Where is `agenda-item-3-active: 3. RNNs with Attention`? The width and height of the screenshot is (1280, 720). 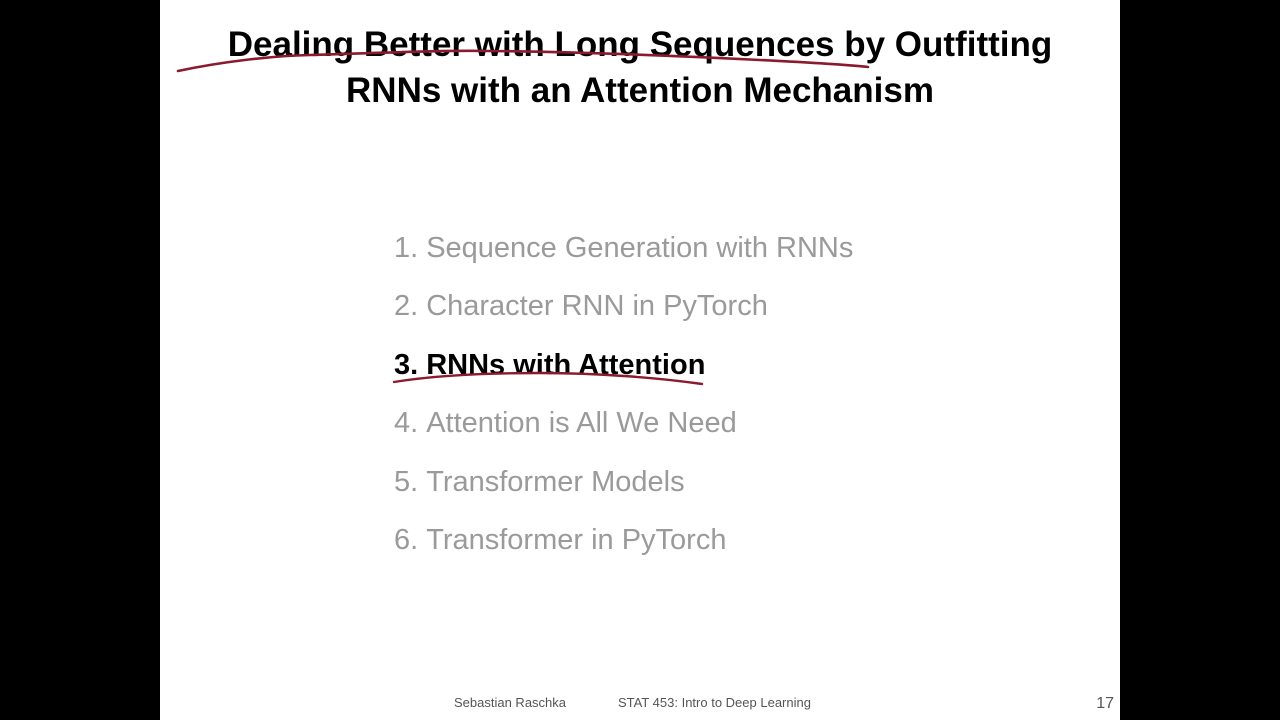
agenda-item-3-active: 3. RNNs with Attention is located at coordinates (623, 372).